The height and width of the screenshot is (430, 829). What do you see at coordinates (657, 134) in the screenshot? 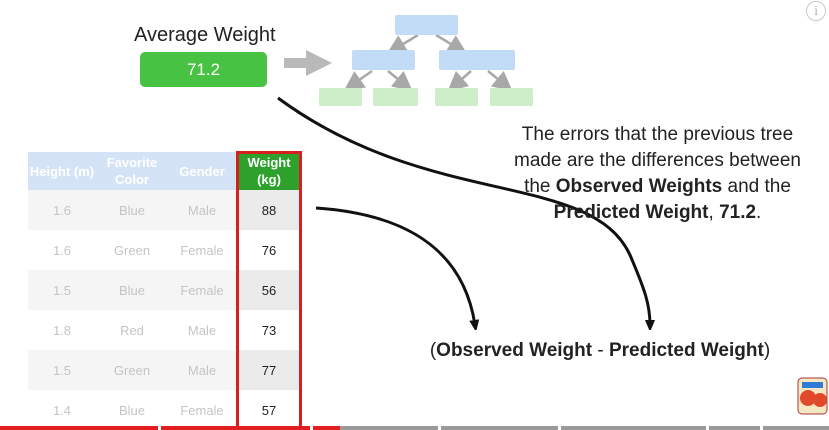
I see `explanation-line-1: The errors that the previous tree` at bounding box center [657, 134].